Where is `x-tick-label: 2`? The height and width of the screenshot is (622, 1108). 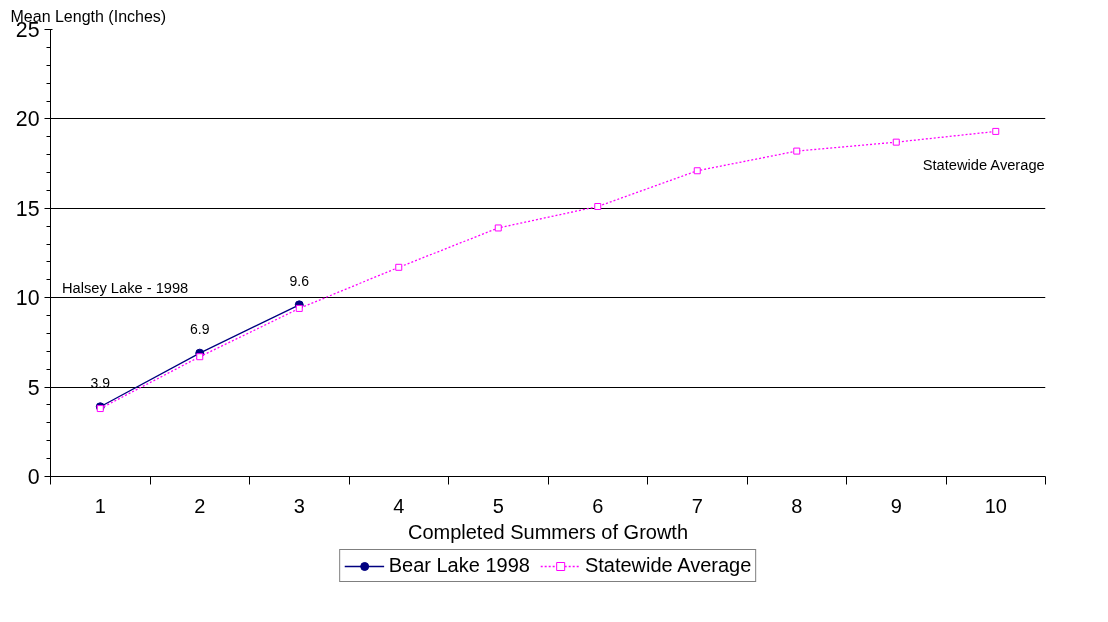 x-tick-label: 2 is located at coordinates (200, 505).